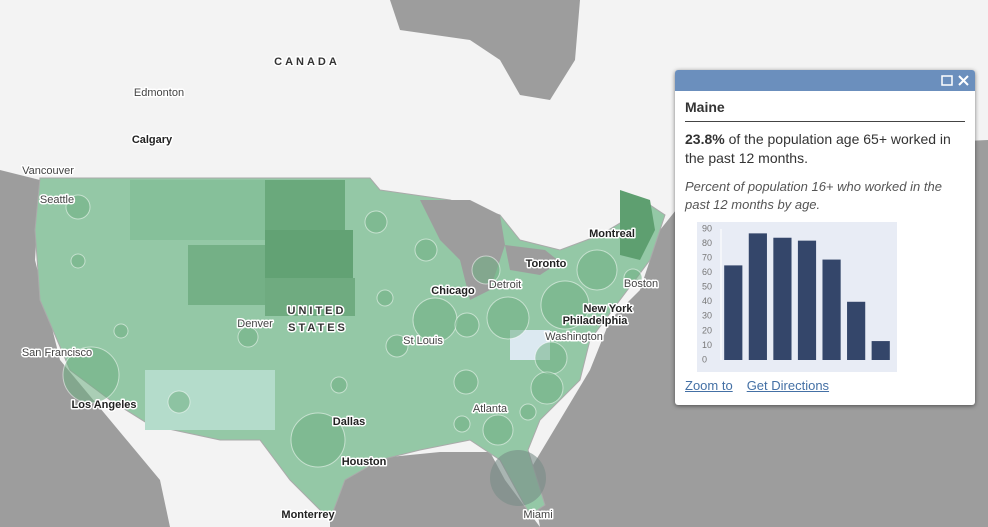 This screenshot has width=988, height=527. Describe the element at coordinates (707, 287) in the screenshot. I see `y-tick-label: 50` at that location.